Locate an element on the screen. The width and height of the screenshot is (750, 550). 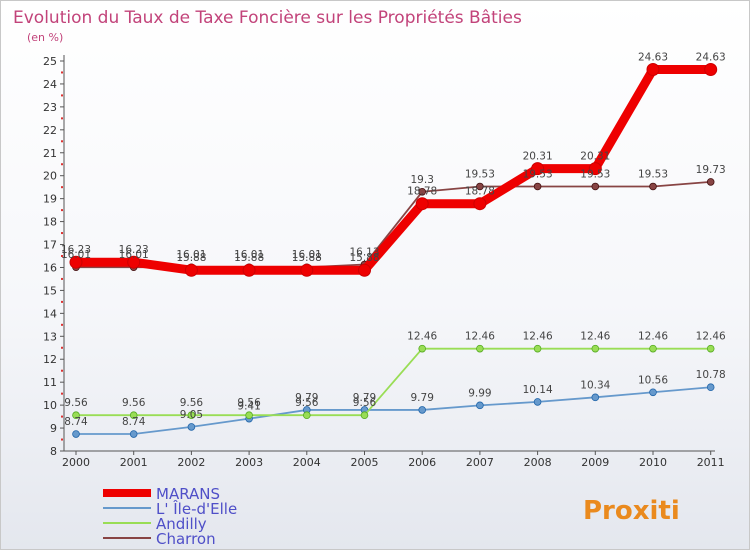
data-label: 9.41 is located at coordinates (248, 407).